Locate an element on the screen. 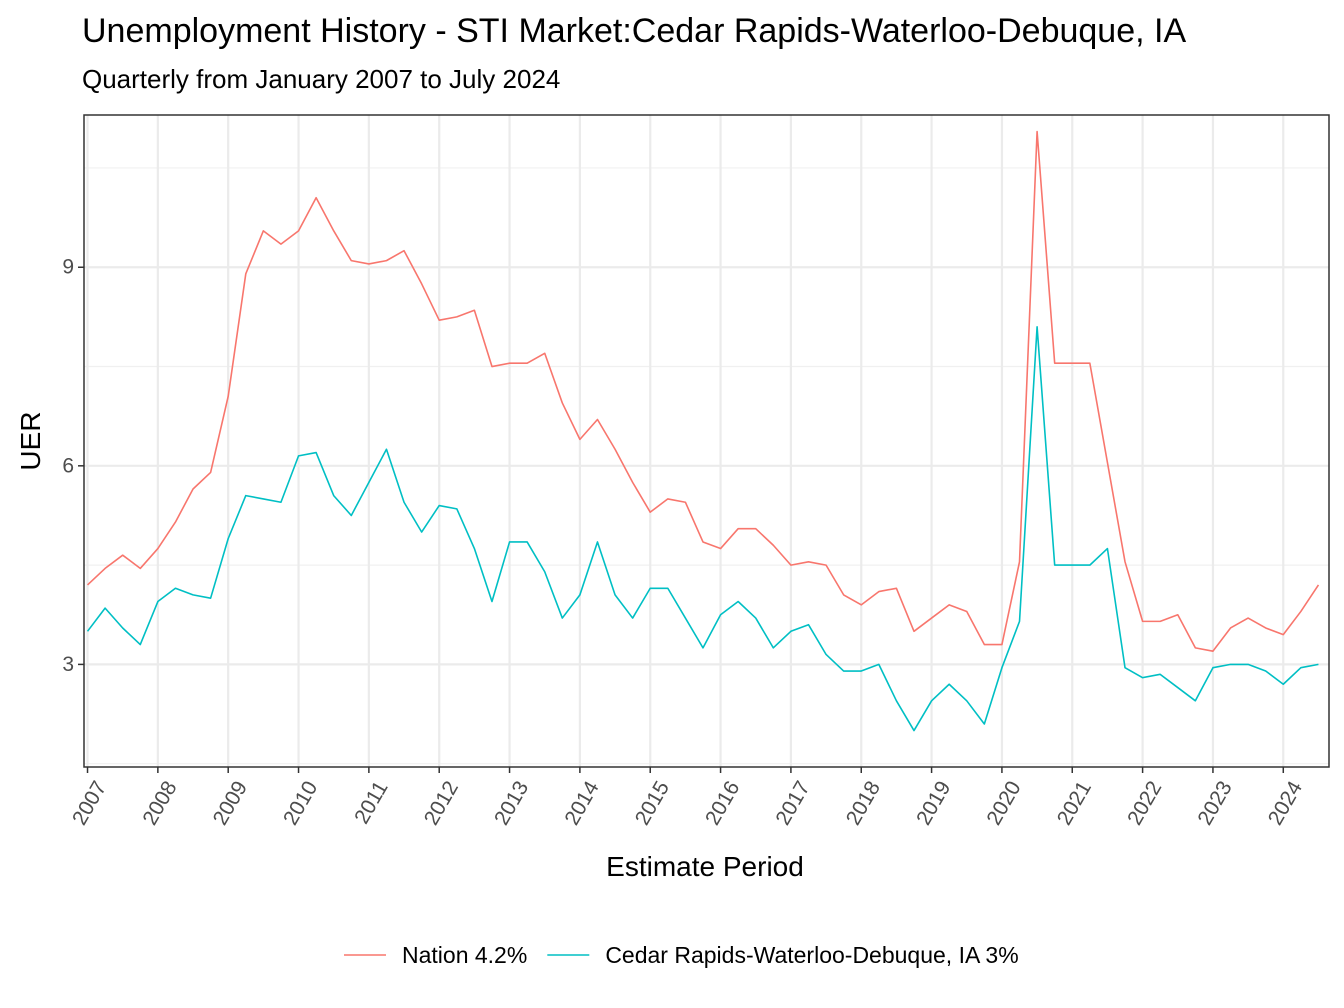 The width and height of the screenshot is (1344, 1008). y-tick-label: 3 is located at coordinates (68, 664).